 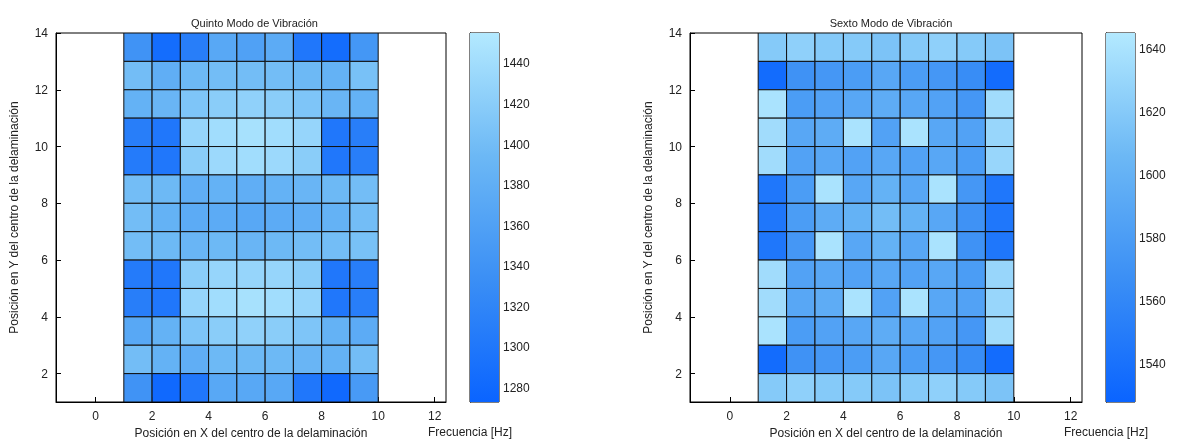 What do you see at coordinates (517, 103) in the screenshot?
I see `color-bar-label: 1420` at bounding box center [517, 103].